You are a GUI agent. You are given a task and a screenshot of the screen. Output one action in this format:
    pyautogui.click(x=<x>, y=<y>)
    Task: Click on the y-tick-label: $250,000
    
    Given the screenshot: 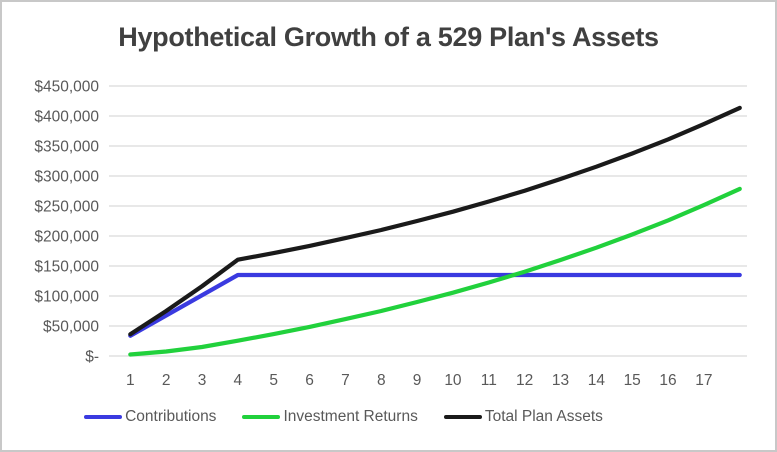 What is the action you would take?
    pyautogui.click(x=66, y=207)
    